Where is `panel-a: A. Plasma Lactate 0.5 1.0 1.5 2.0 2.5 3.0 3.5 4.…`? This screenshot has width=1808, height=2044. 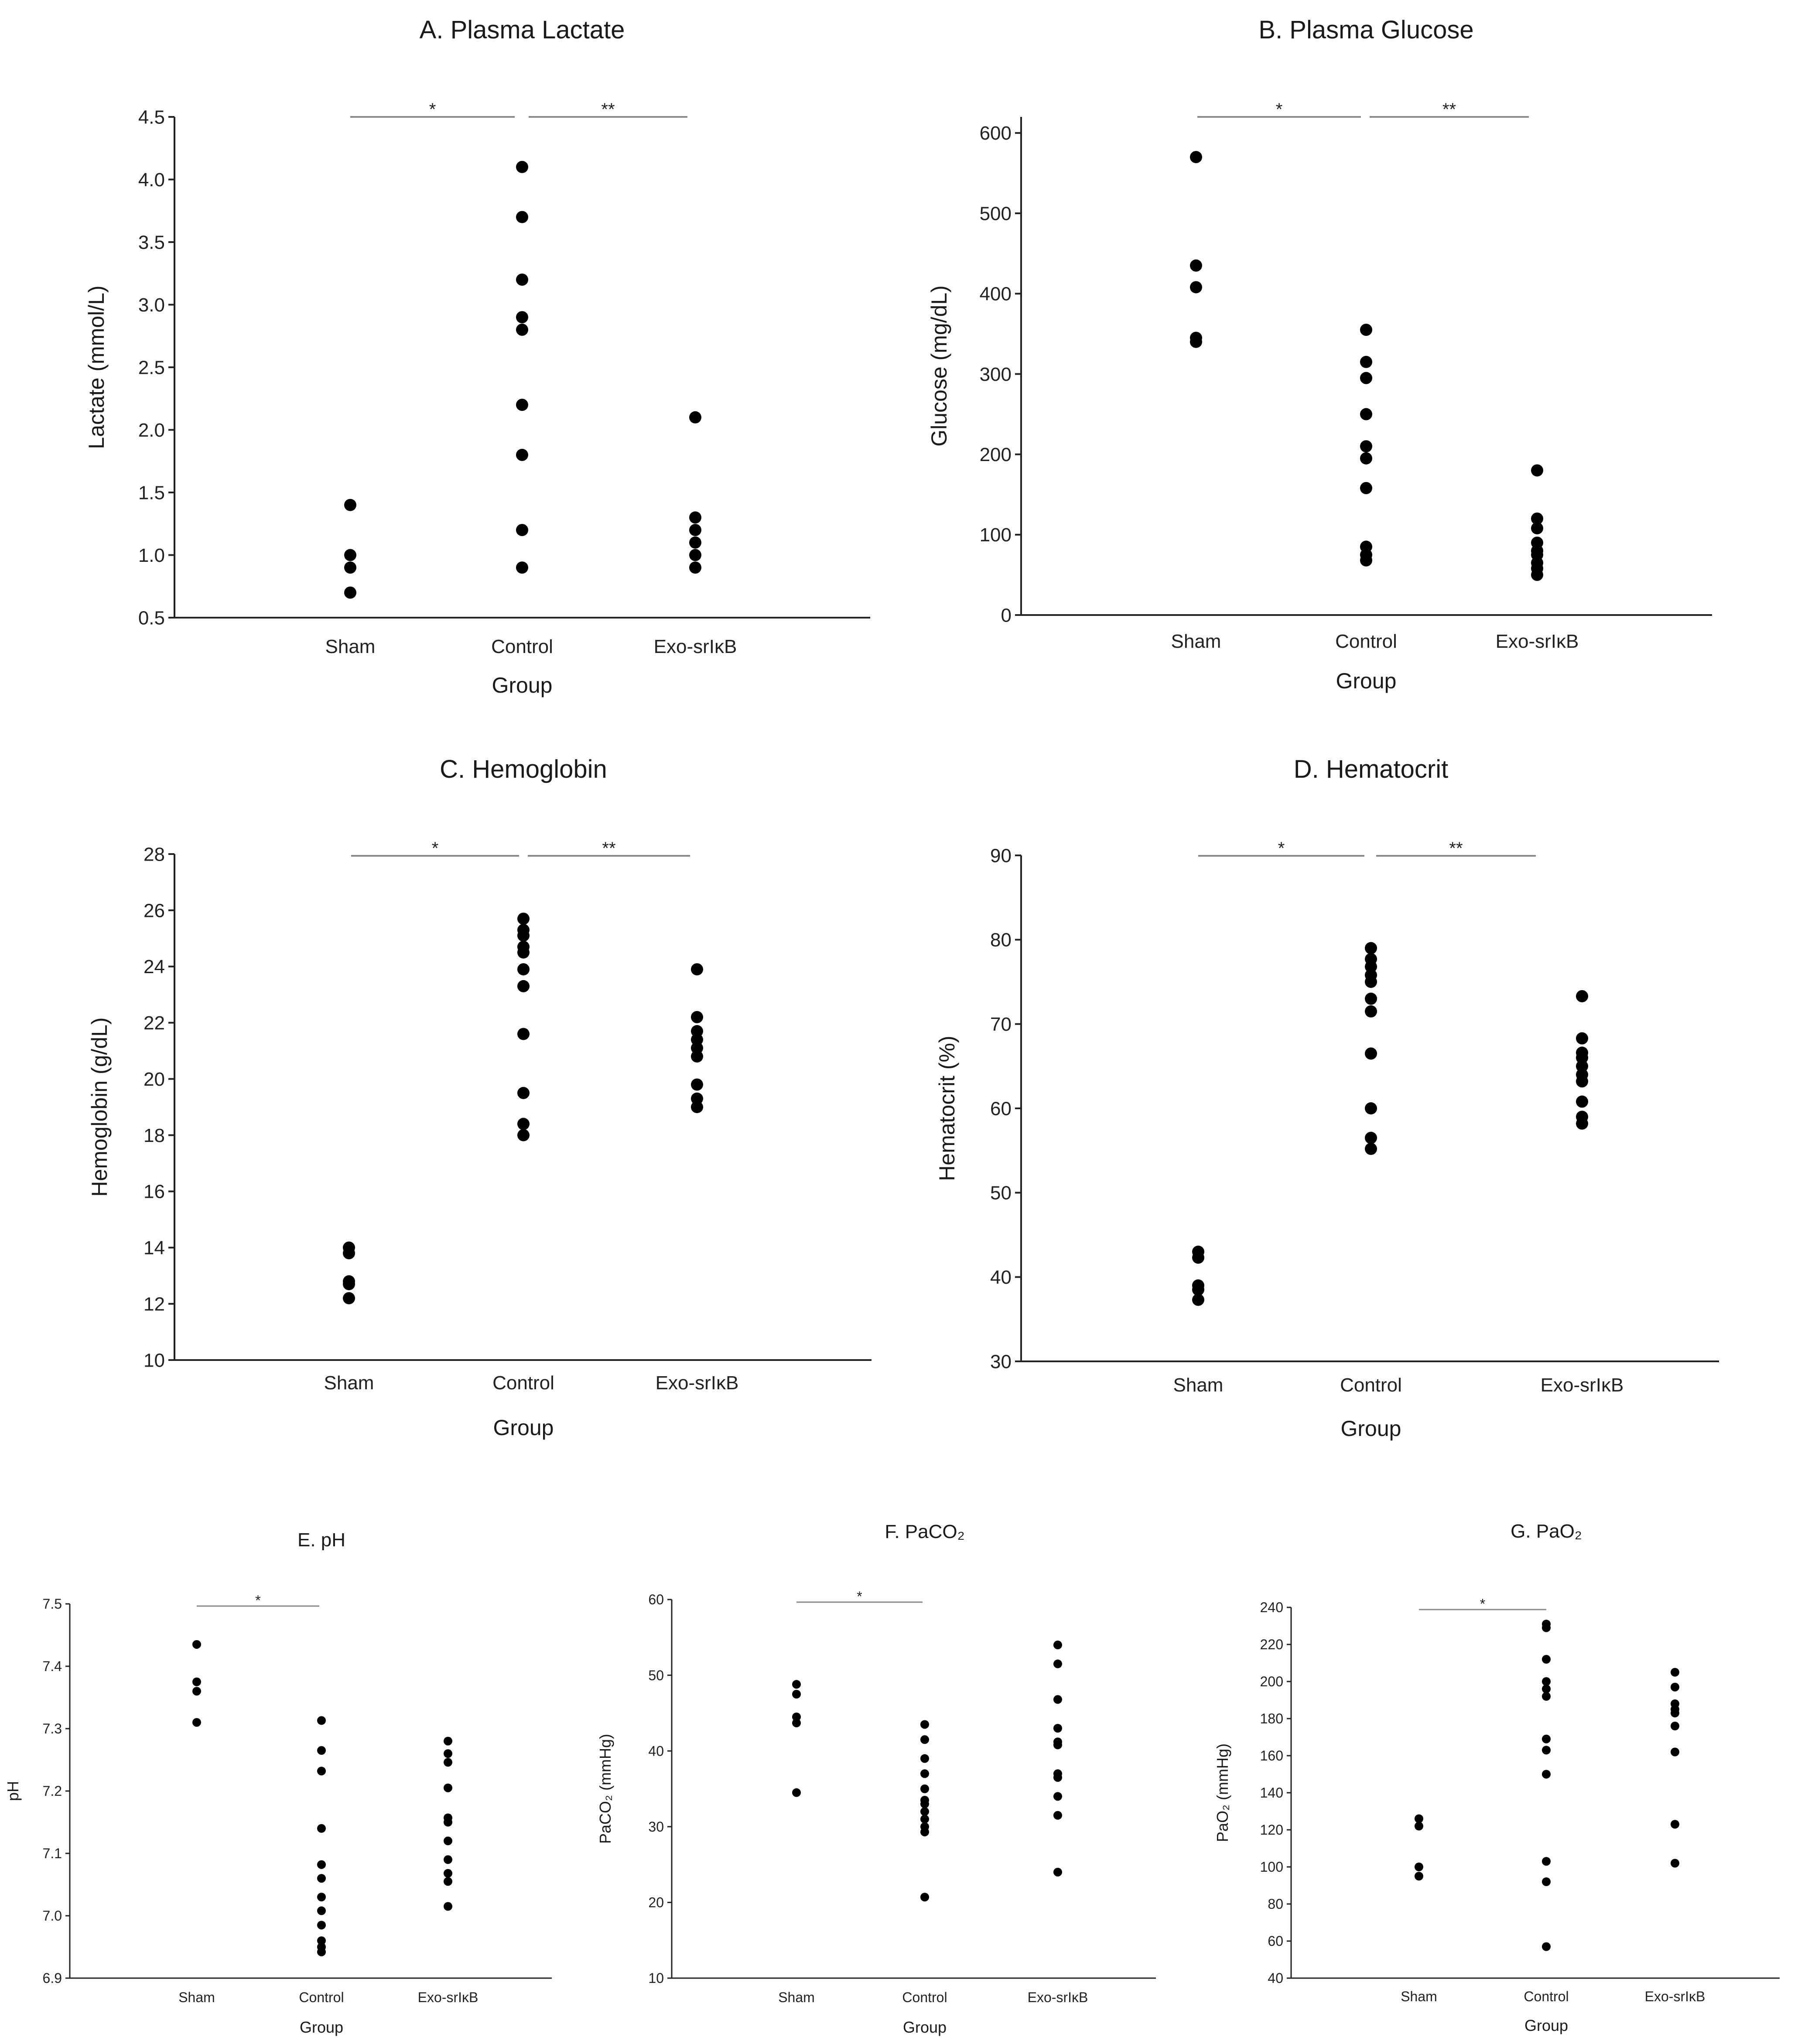
panel-a: A. Plasma Lactate 0.5 1.0 1.5 2.0 2.5 3.0 3.5 4.… is located at coordinates (477, 356).